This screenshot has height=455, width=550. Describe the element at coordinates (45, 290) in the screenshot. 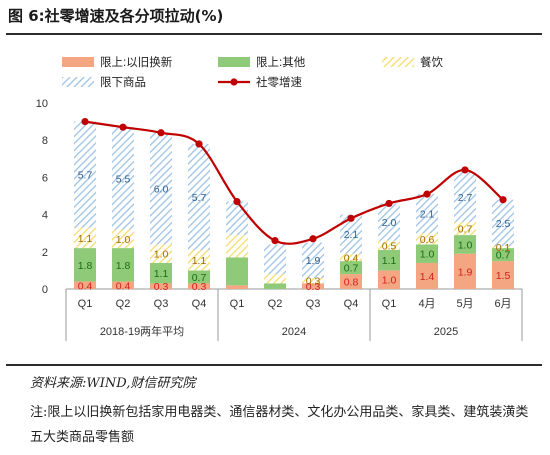

I see `y-tick-label: 0` at that location.